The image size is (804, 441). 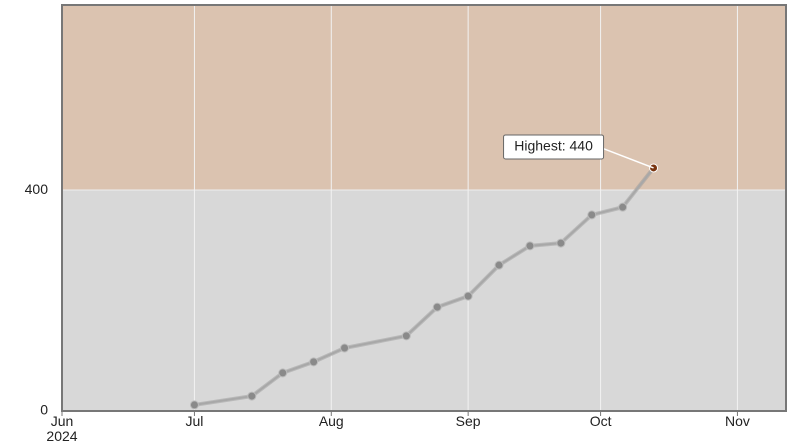 What do you see at coordinates (468, 421) in the screenshot?
I see `x-tick-label: Sep` at bounding box center [468, 421].